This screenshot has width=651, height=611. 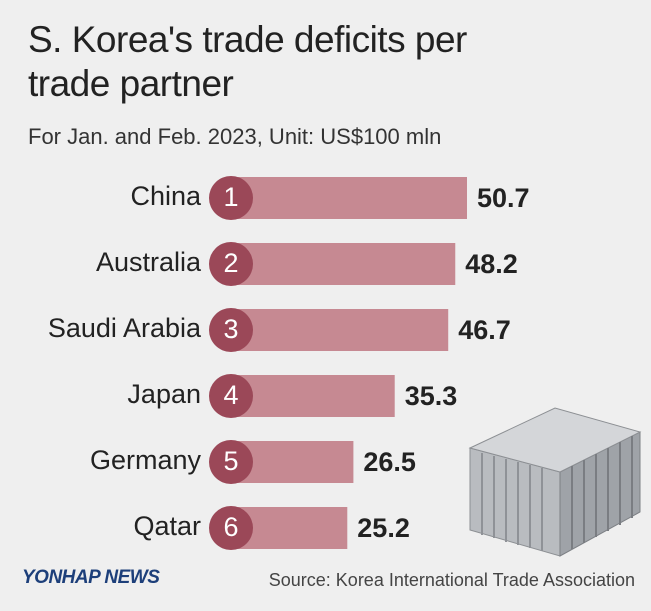 I want to click on category-label: Australia, so click(x=149, y=262).